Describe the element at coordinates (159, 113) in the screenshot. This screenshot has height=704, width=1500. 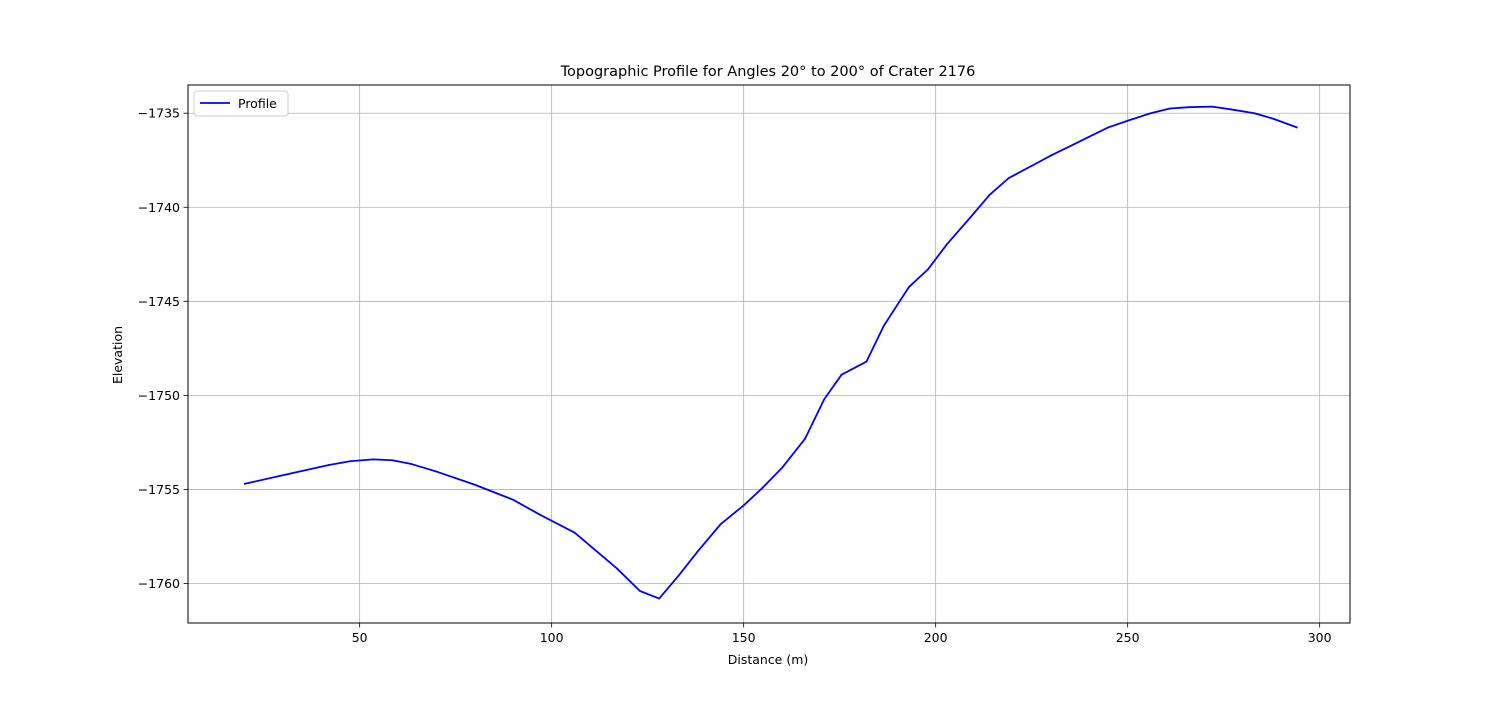
I see `y-tick-label: −1735` at that location.